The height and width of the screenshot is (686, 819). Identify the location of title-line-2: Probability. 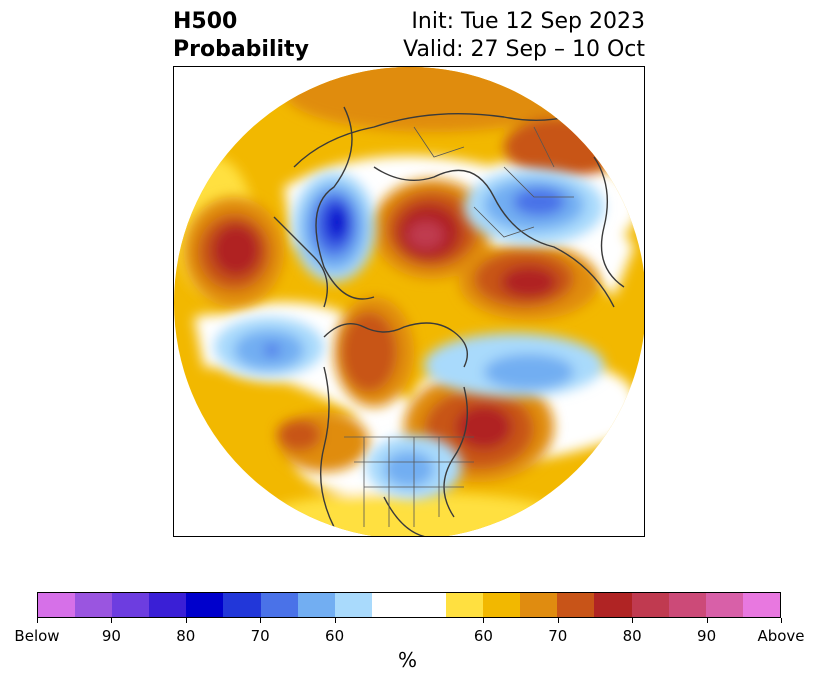
(241, 49).